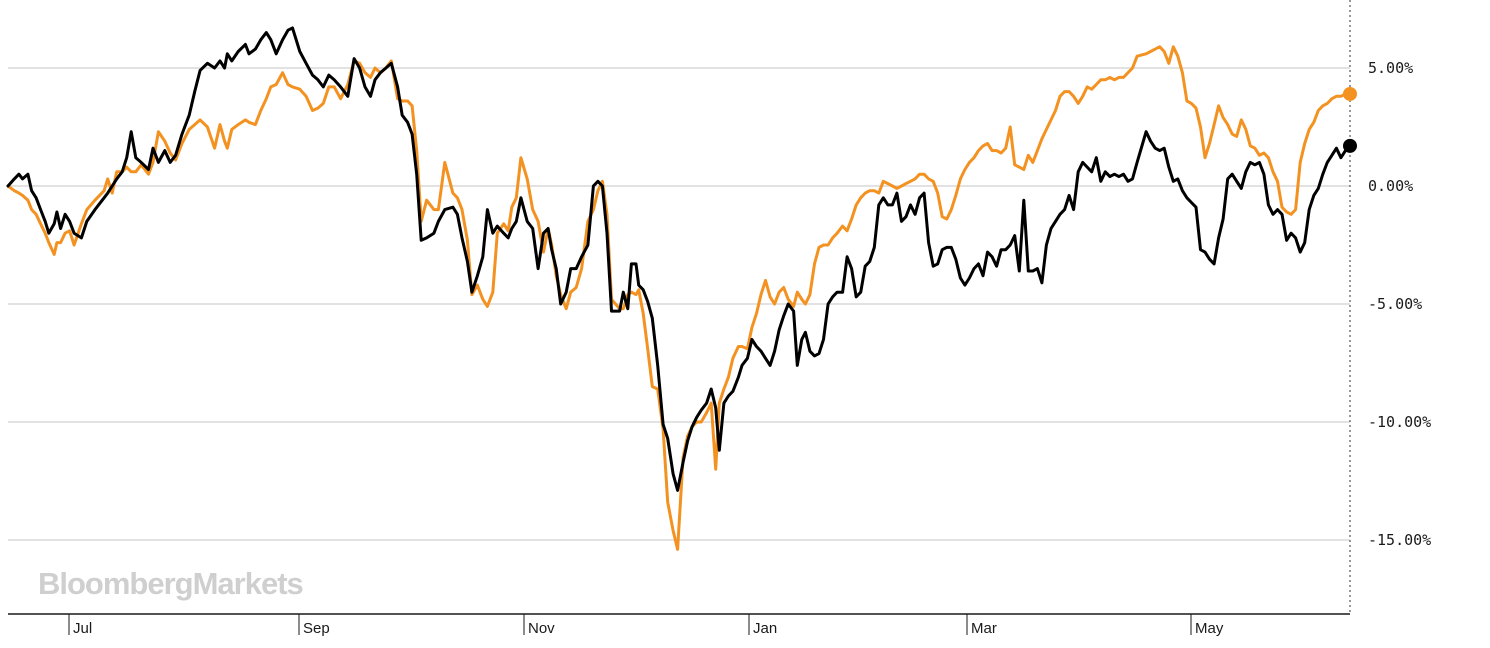 This screenshot has height=648, width=1490. Describe the element at coordinates (316, 628) in the screenshot. I see `x-tick-label: Sep` at that location.